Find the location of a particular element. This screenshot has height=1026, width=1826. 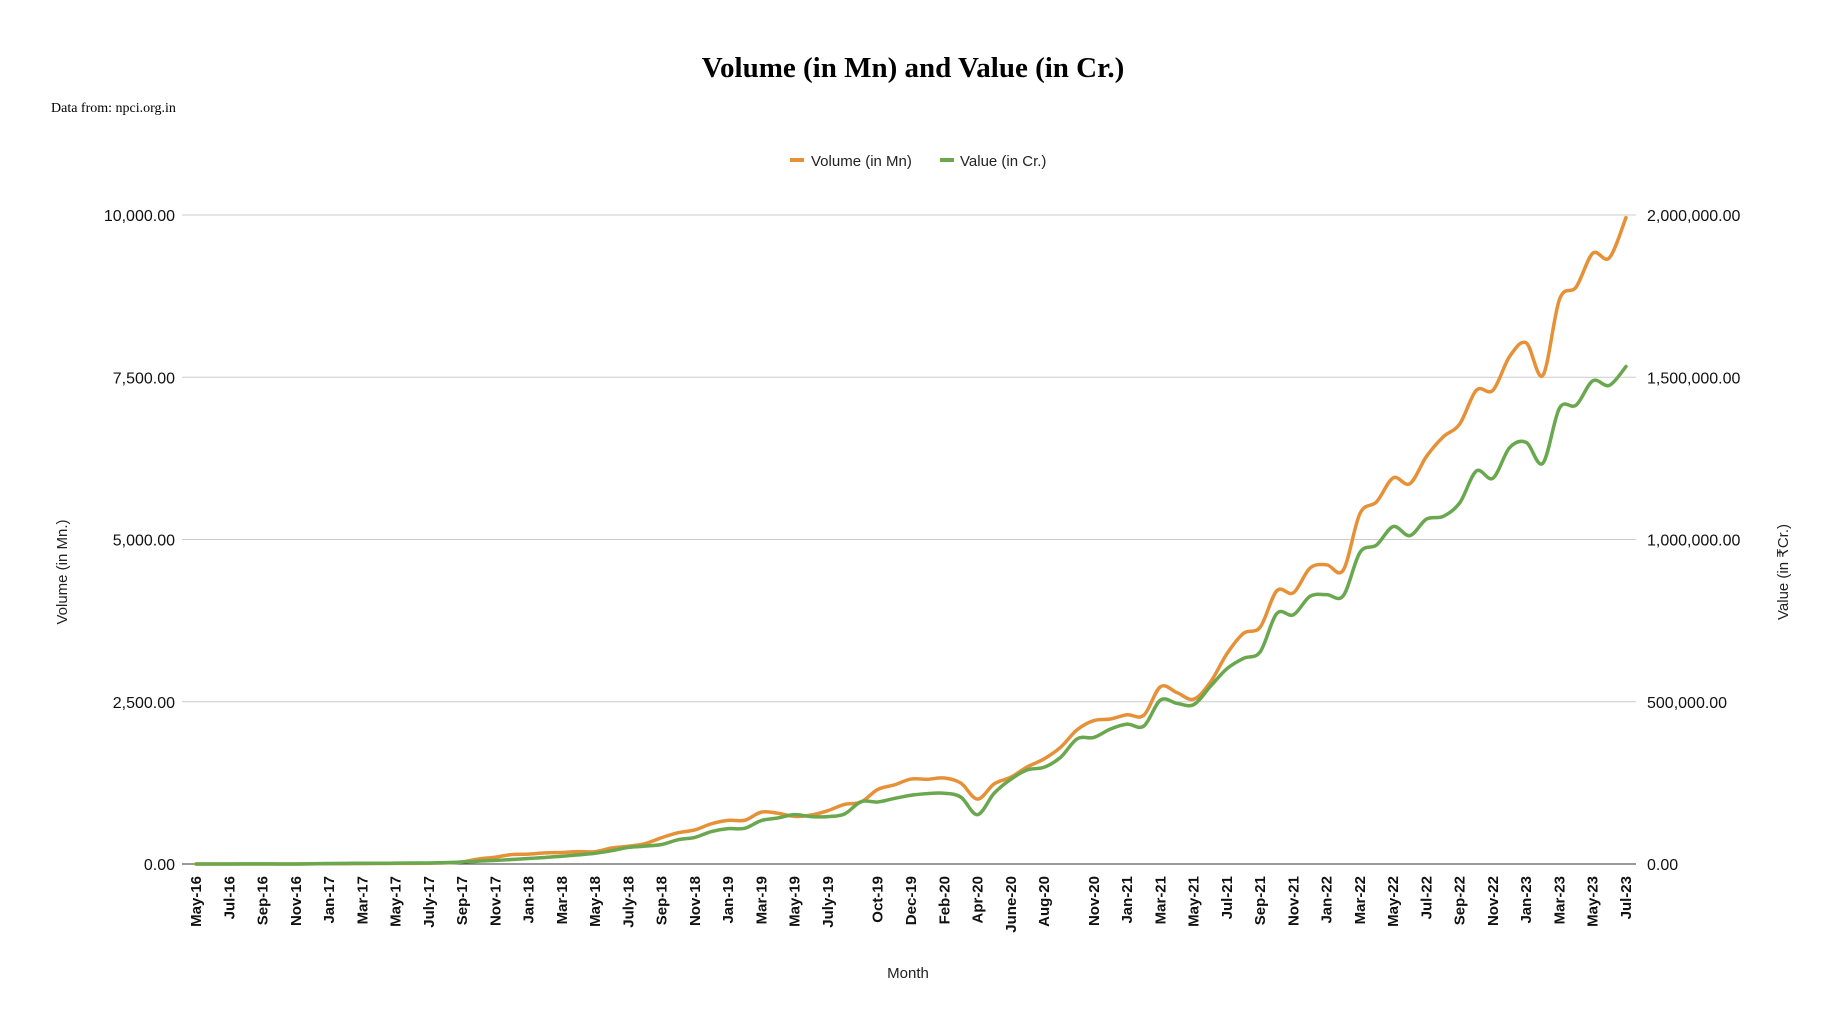

y-left-tick-label: 2,500.00 is located at coordinates (144, 703).